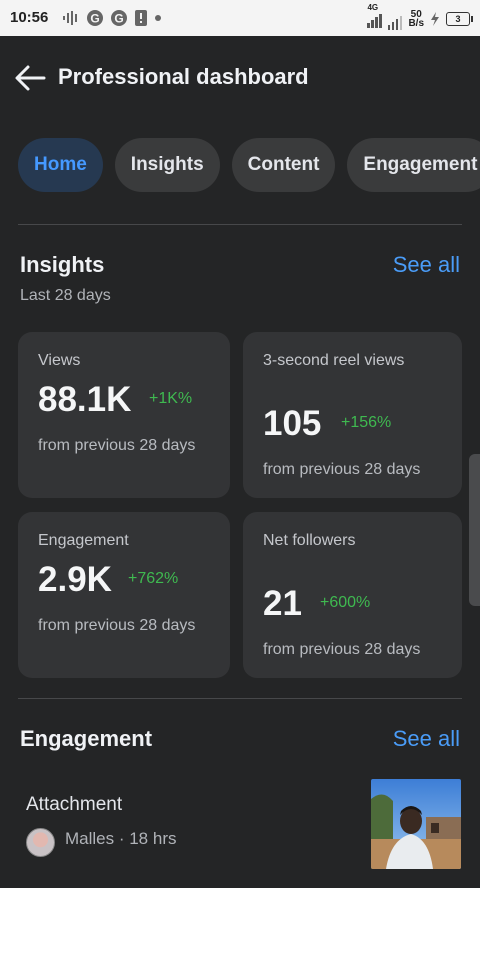 The image size is (480, 960). What do you see at coordinates (426, 264) in the screenshot?
I see `insights-see-all-link: See all` at bounding box center [426, 264].